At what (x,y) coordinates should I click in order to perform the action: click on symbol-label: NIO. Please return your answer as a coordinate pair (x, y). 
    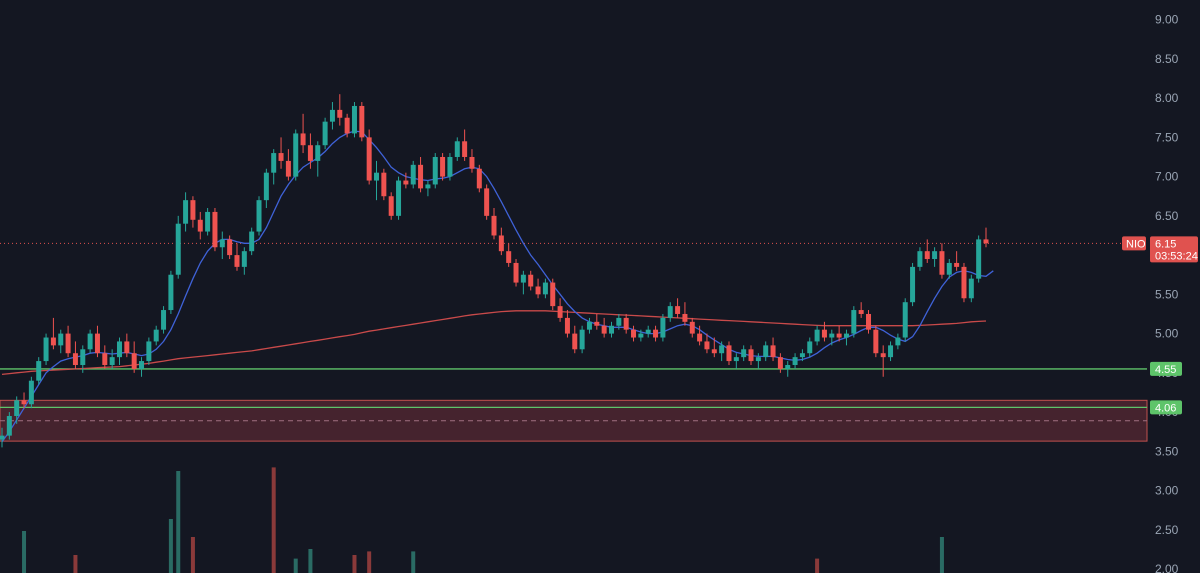
    Looking at the image, I should click on (1136, 244).